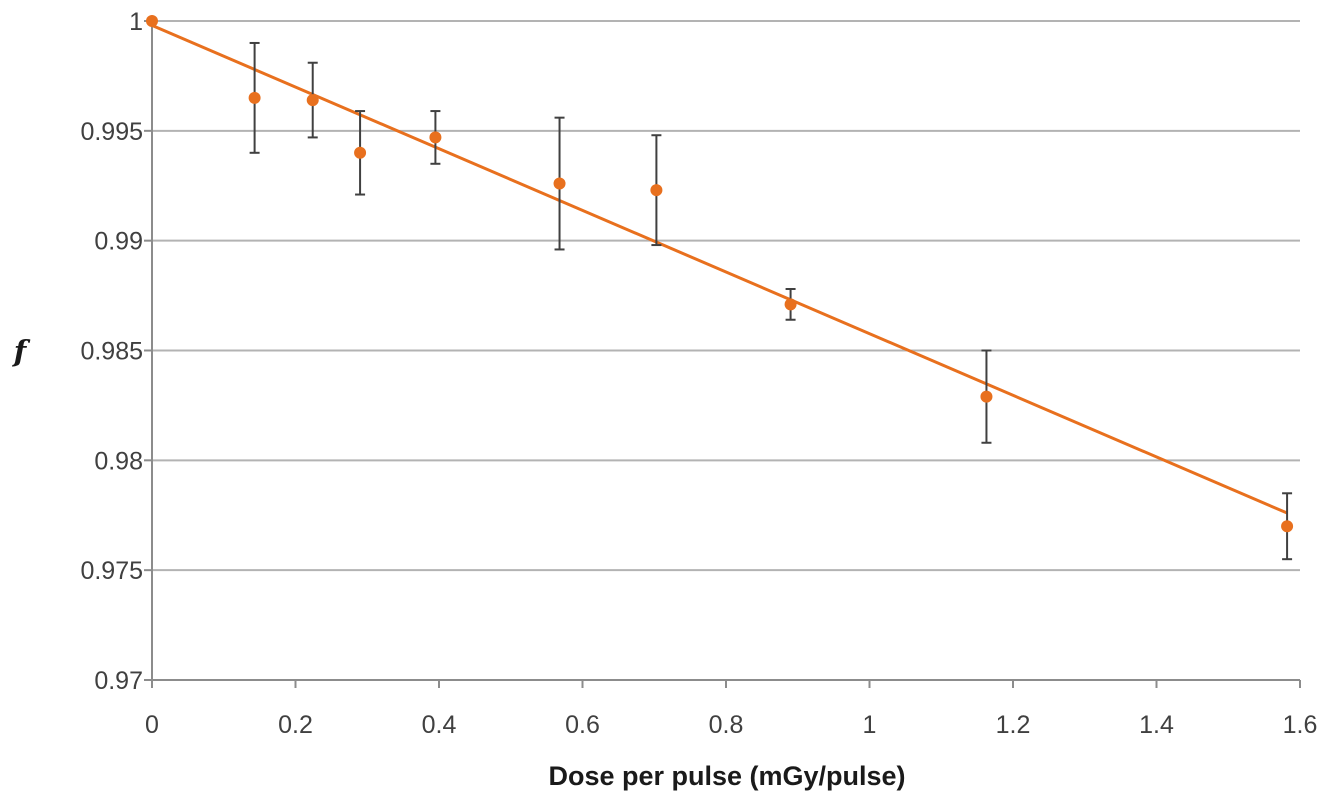 This screenshot has width=1339, height=801. Describe the element at coordinates (870, 725) in the screenshot. I see `x-tick-label: 1` at that location.